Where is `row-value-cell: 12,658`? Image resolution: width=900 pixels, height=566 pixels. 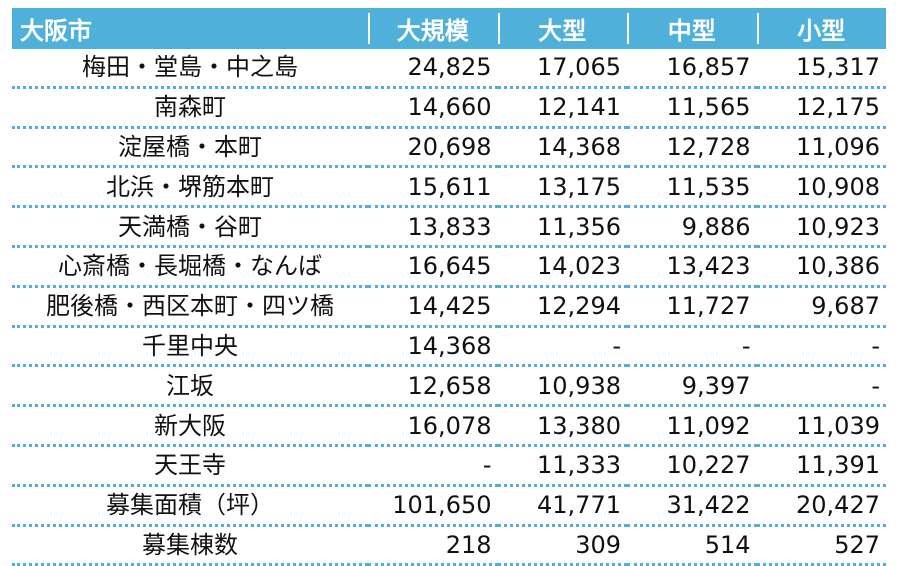 row-value-cell: 12,658 is located at coordinates (433, 386).